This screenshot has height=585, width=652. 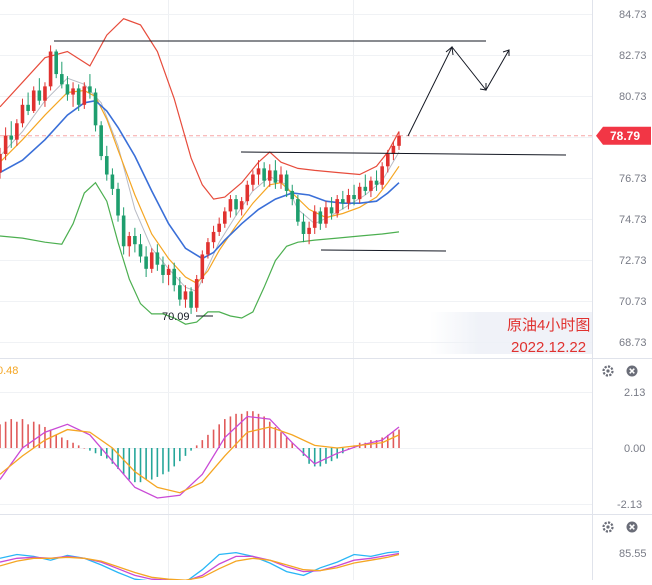 I want to click on oscillator-fast-line, so click(x=200, y=565).